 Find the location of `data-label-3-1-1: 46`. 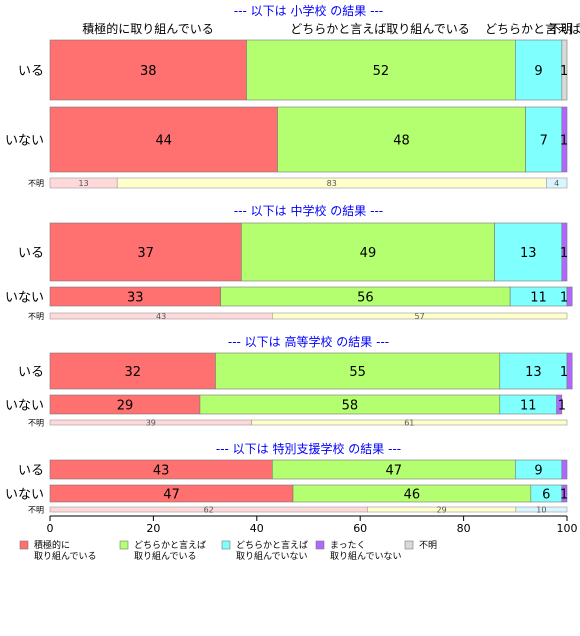

data-label-3-1-1: 46 is located at coordinates (412, 495).